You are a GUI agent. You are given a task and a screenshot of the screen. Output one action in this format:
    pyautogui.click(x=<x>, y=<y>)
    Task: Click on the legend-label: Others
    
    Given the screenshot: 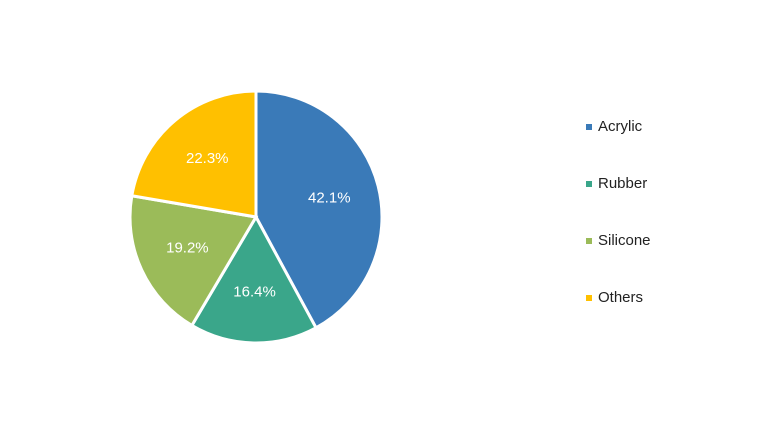 What is the action you would take?
    pyautogui.click(x=620, y=297)
    